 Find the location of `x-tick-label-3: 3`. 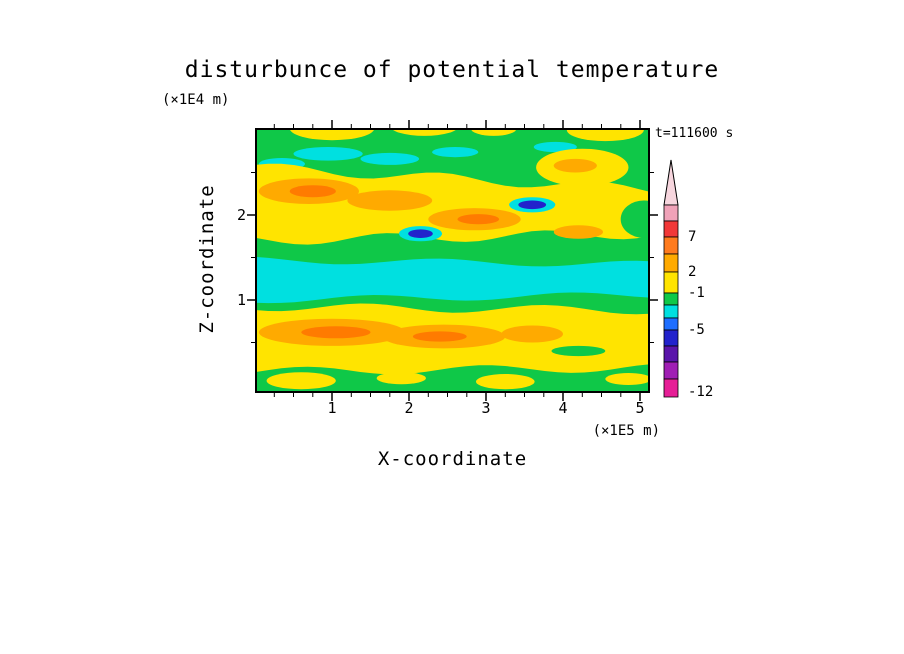

x-tick-label-3: 3 is located at coordinates (486, 408).